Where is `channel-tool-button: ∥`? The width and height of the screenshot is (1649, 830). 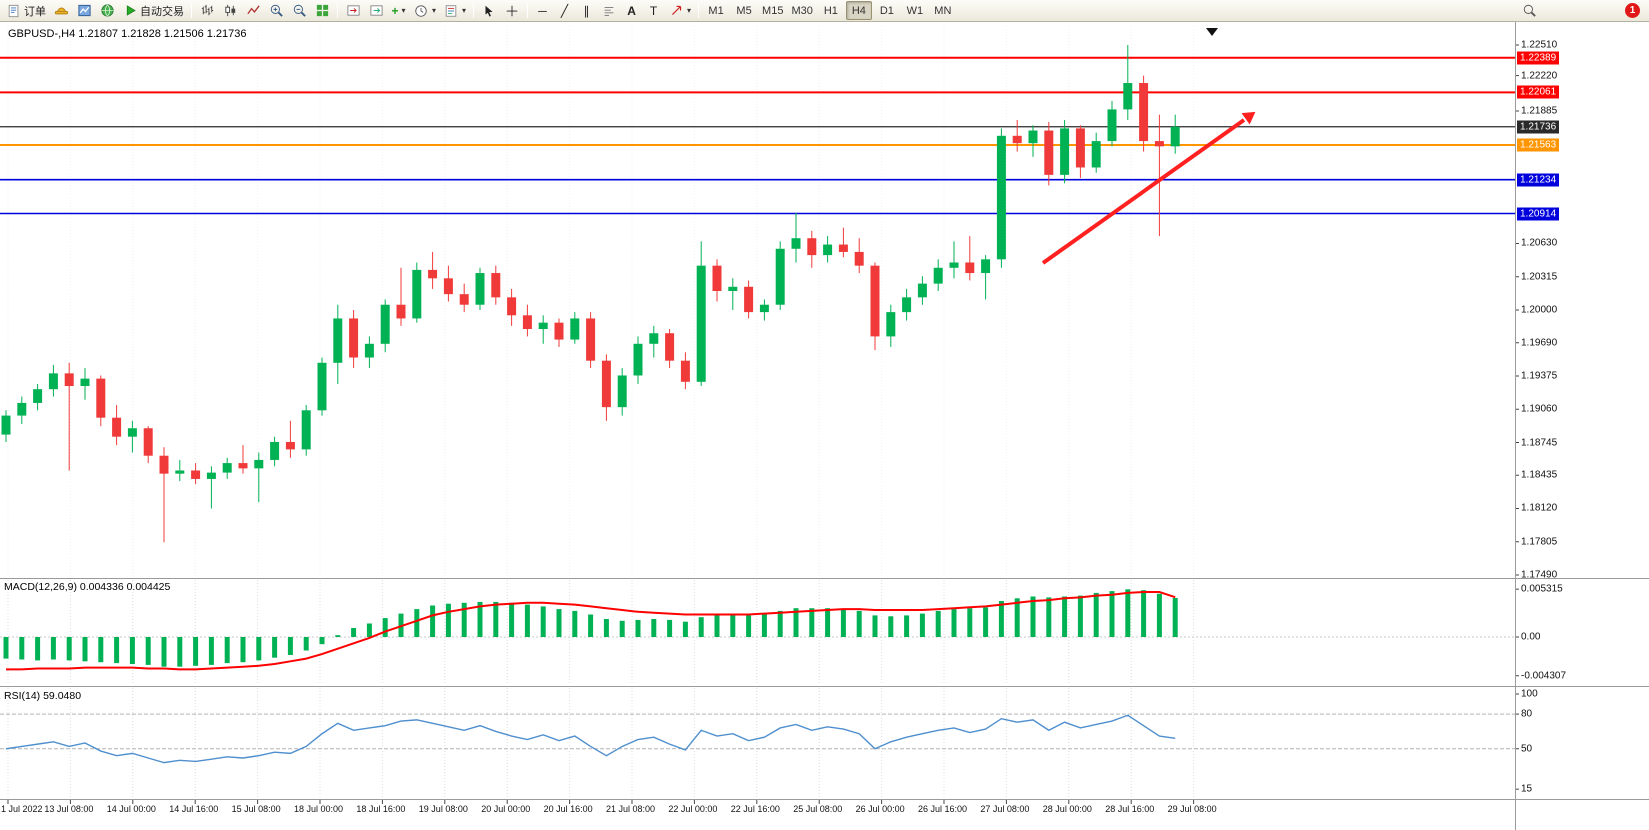 channel-tool-button: ∥ is located at coordinates (586, 10).